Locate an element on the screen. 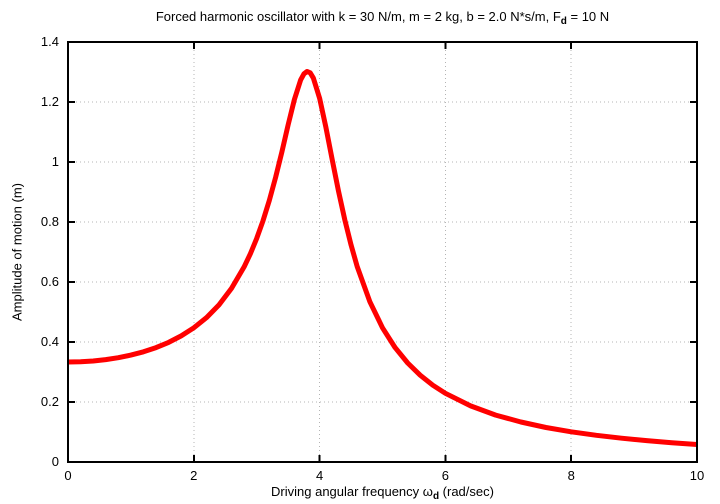 The height and width of the screenshot is (504, 720). y-tick-label: 0.4 is located at coordinates (50, 341).